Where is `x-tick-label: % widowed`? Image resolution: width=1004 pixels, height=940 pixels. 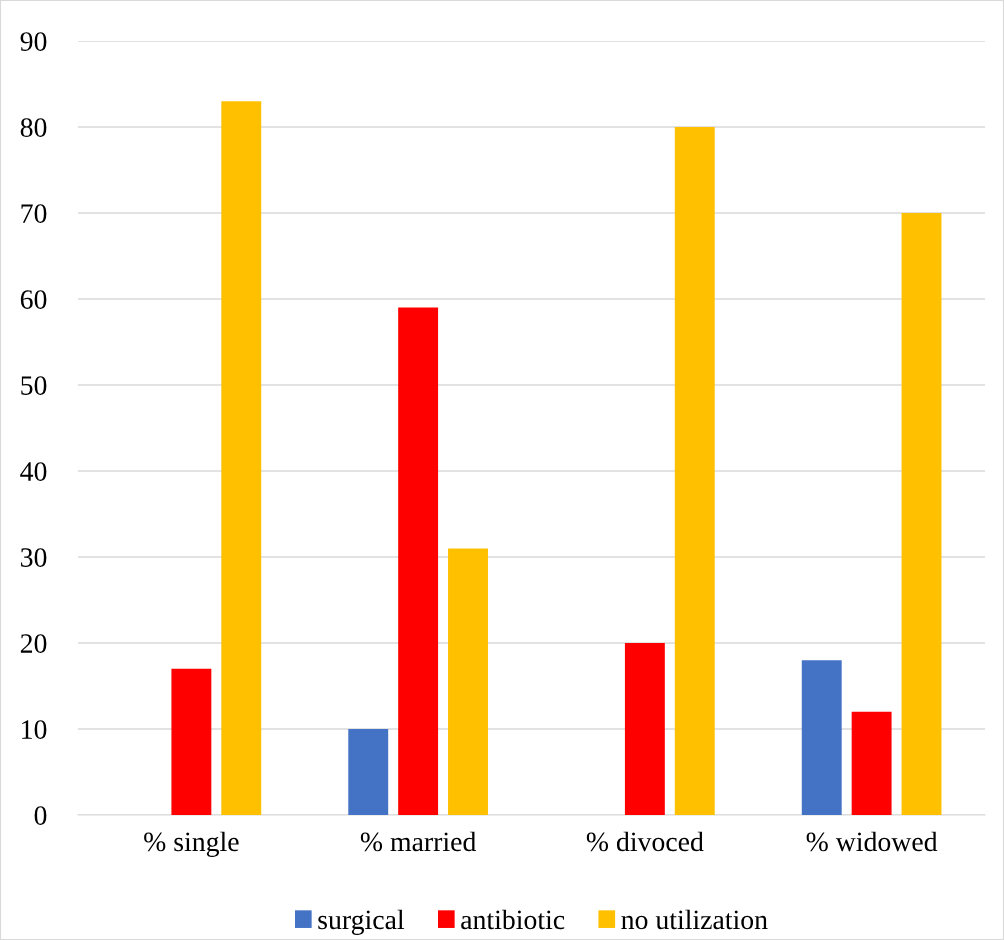 x-tick-label: % widowed is located at coordinates (872, 841).